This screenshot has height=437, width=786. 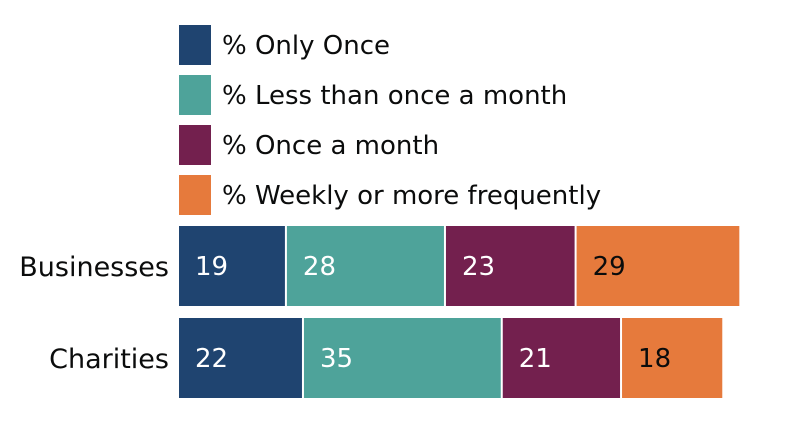 I want to click on data-label-businesses-only-once: 19, so click(x=211, y=267).